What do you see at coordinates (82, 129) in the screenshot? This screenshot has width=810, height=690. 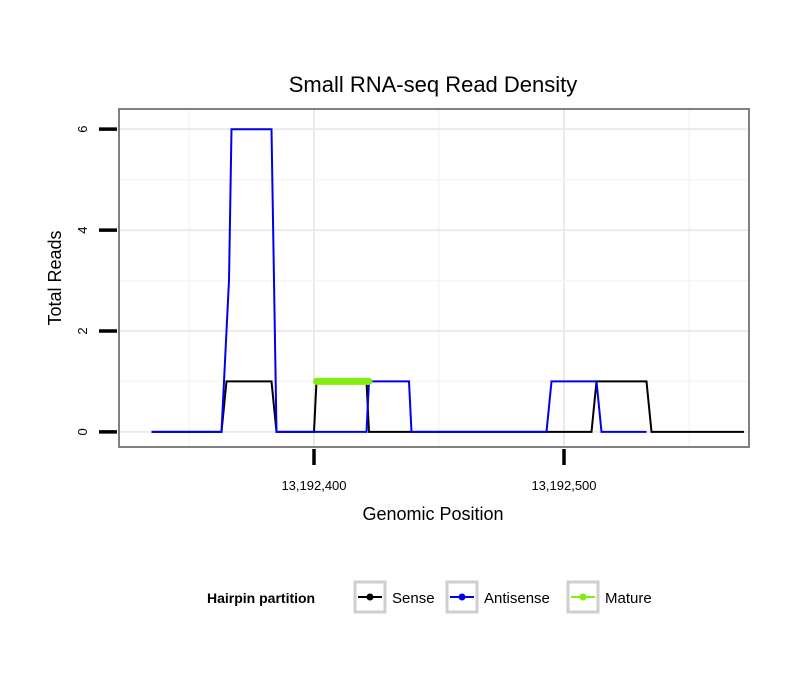 I see `y-tick-label-6: 6` at bounding box center [82, 129].